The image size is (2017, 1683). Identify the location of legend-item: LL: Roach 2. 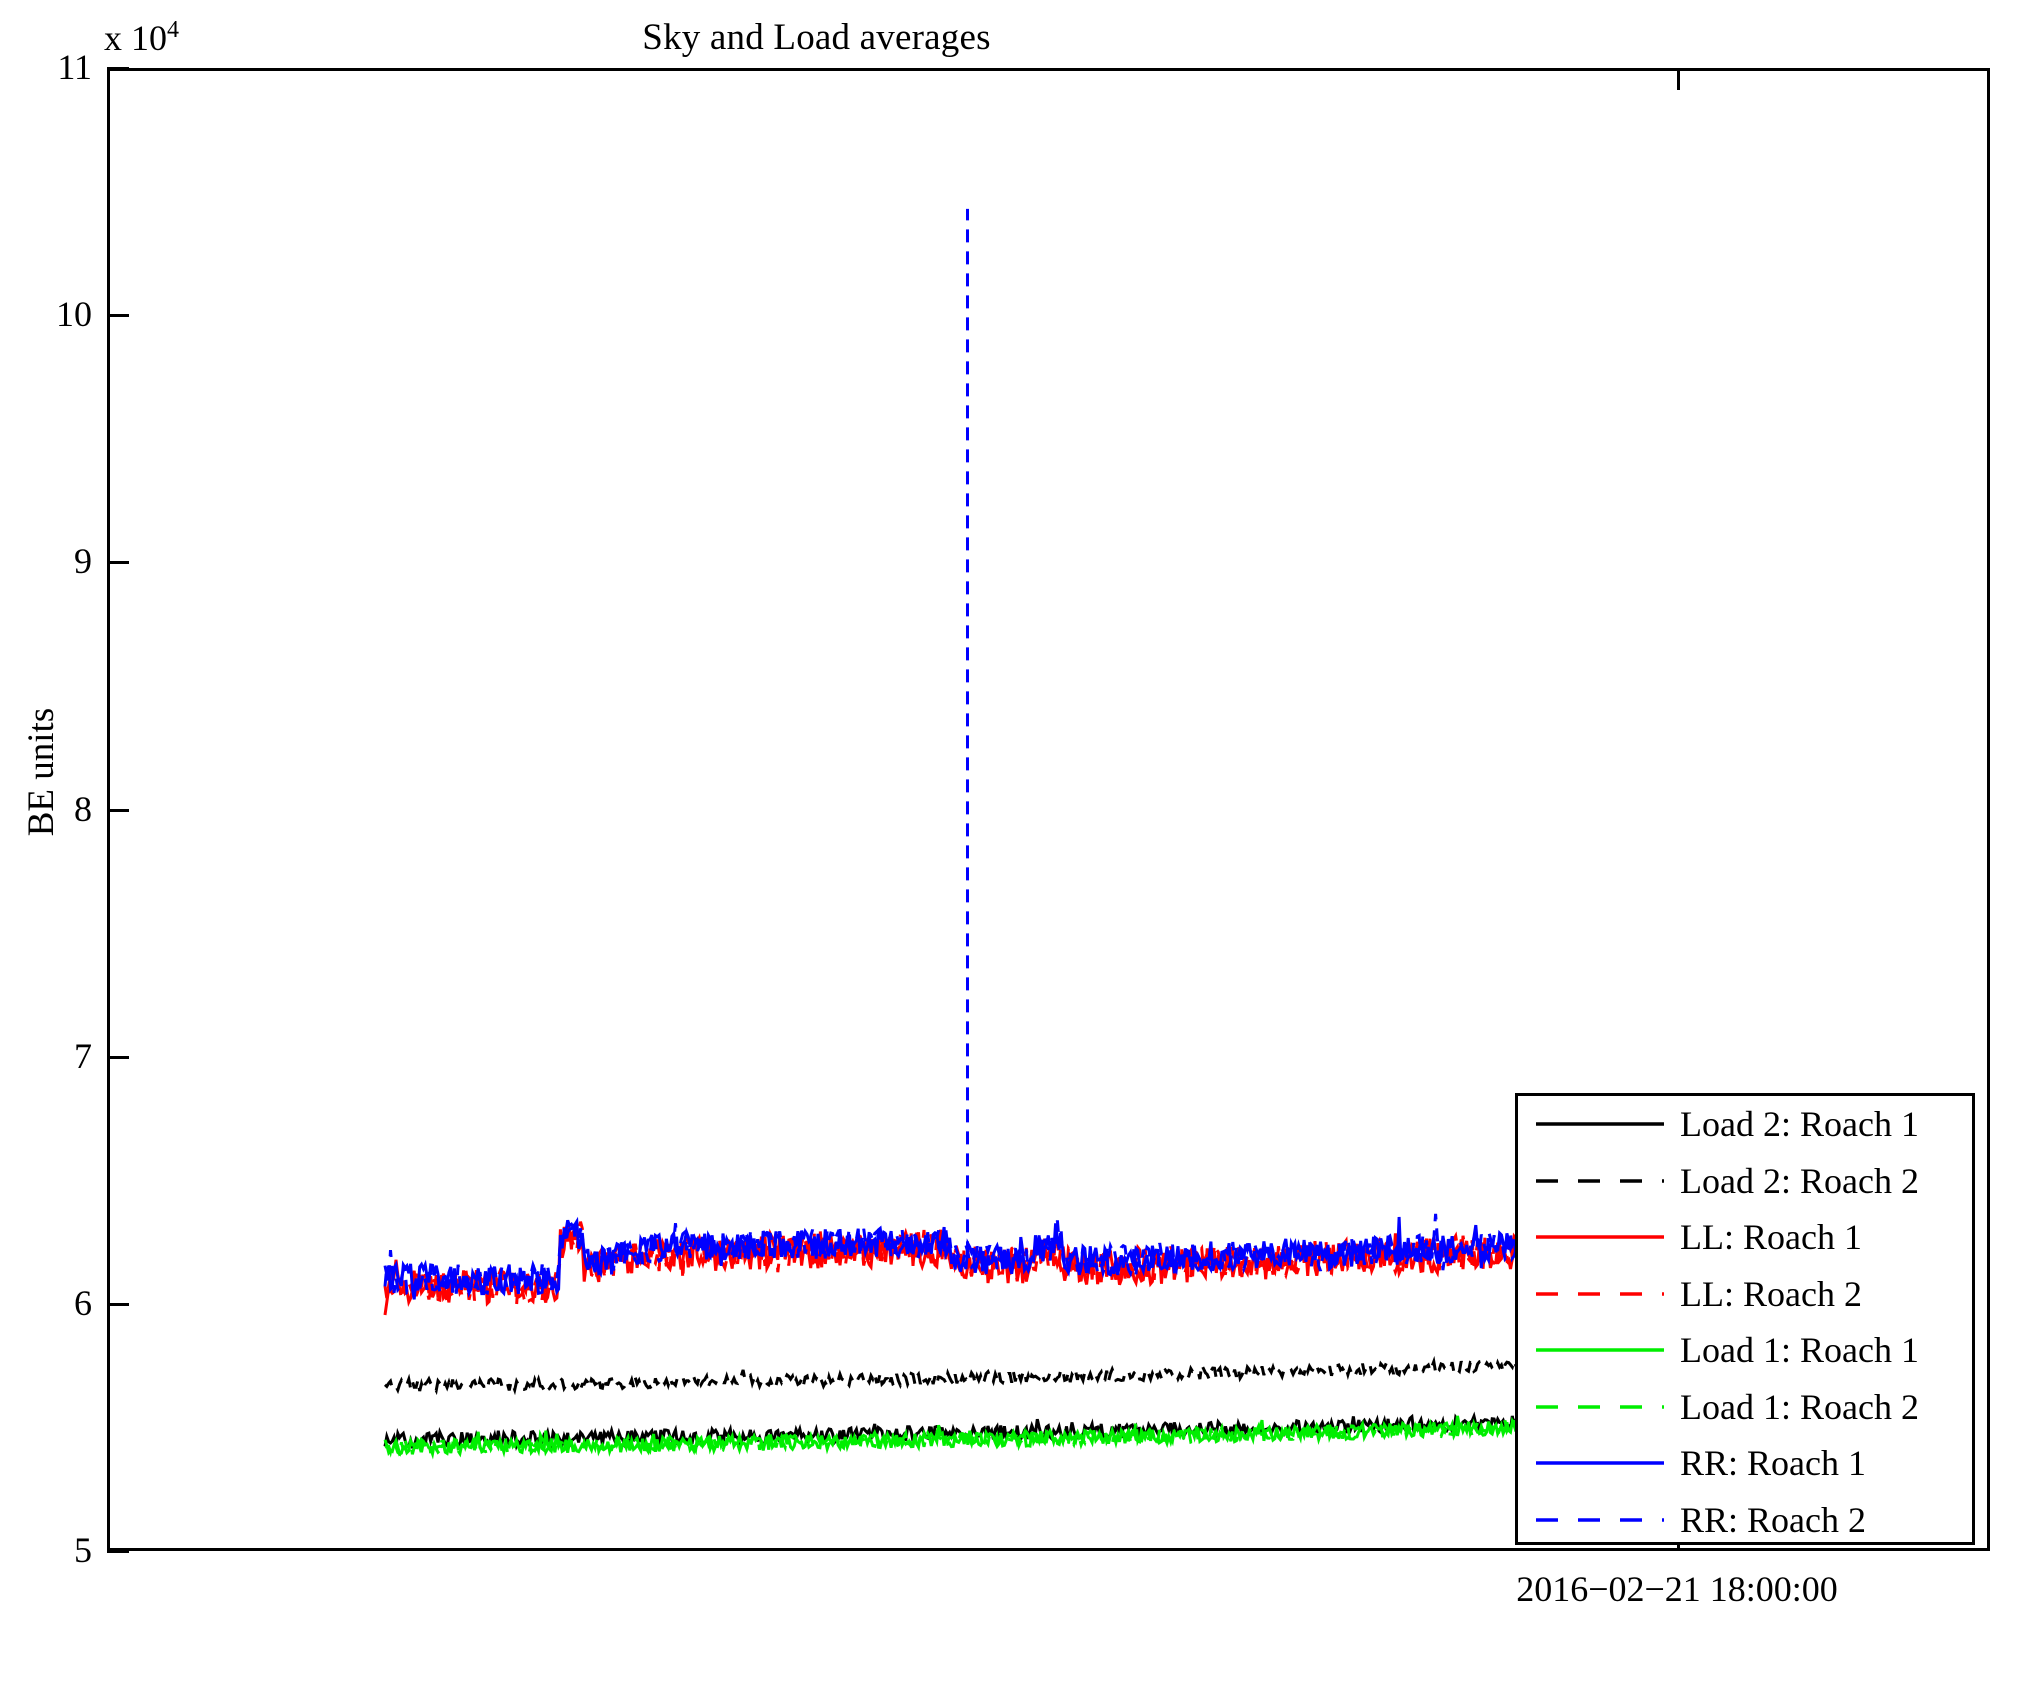
(1745, 1294).